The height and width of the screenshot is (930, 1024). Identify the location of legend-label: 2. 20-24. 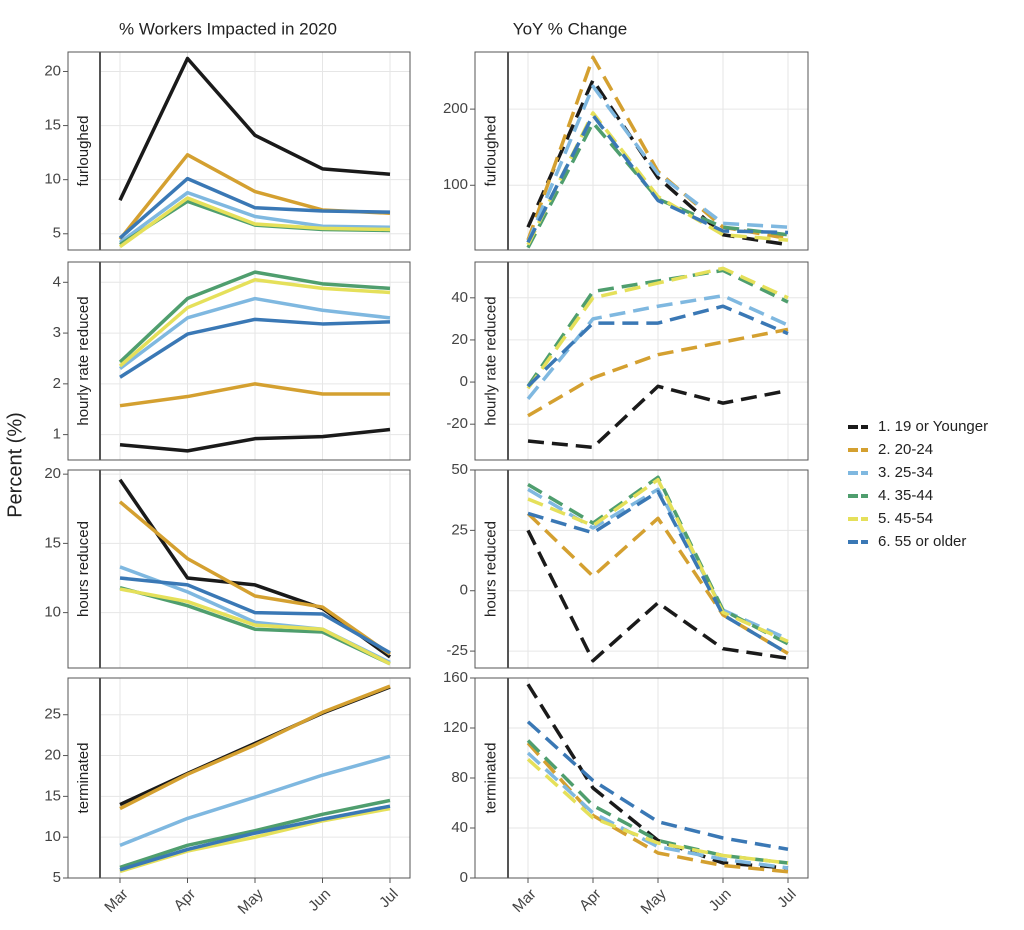
(905, 449).